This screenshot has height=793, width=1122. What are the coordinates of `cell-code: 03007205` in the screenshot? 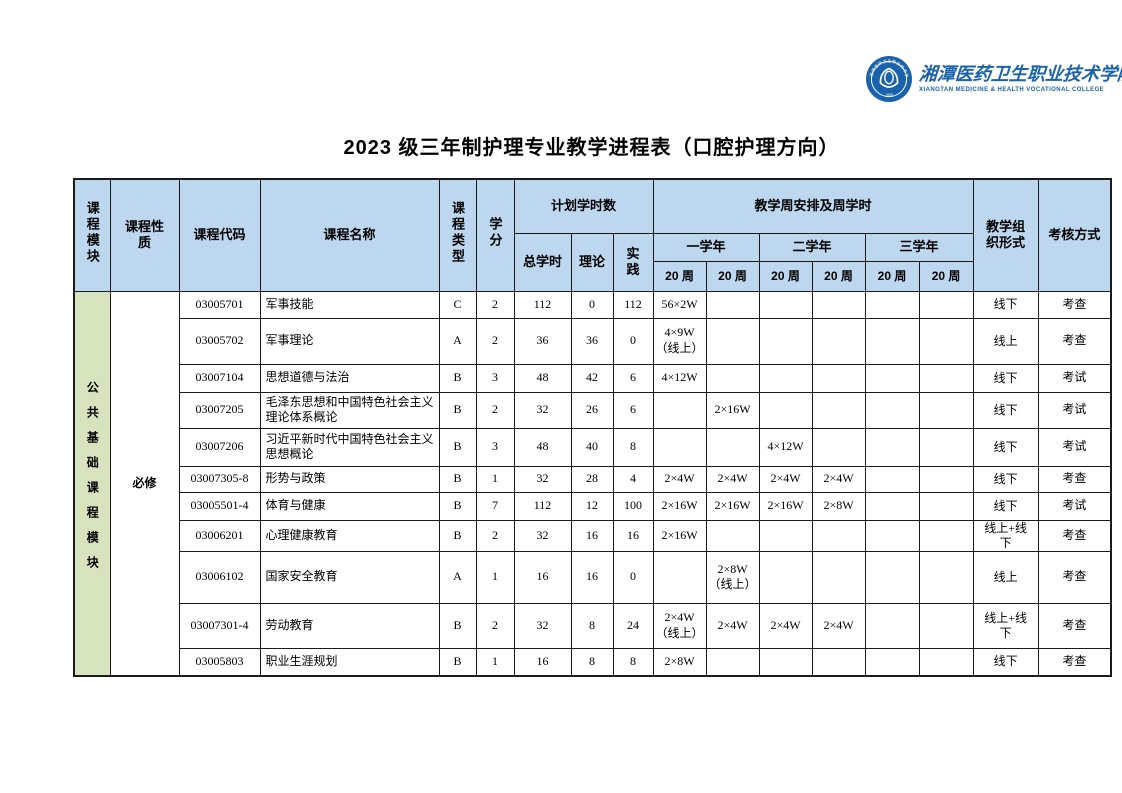 It's located at (219, 410).